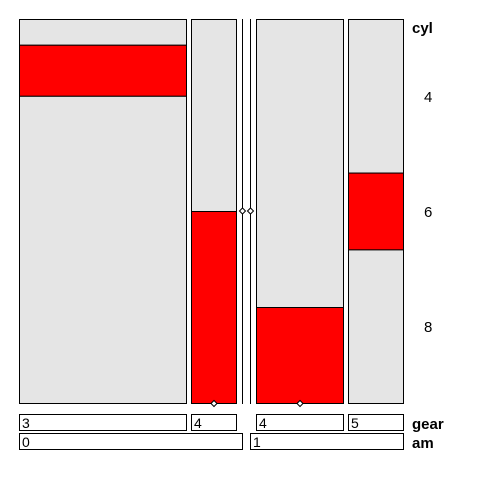 This screenshot has width=480, height=480. What do you see at coordinates (214, 115) in the screenshot?
I see `mosaic-cell-am0-gear4-cyl4` at bounding box center [214, 115].